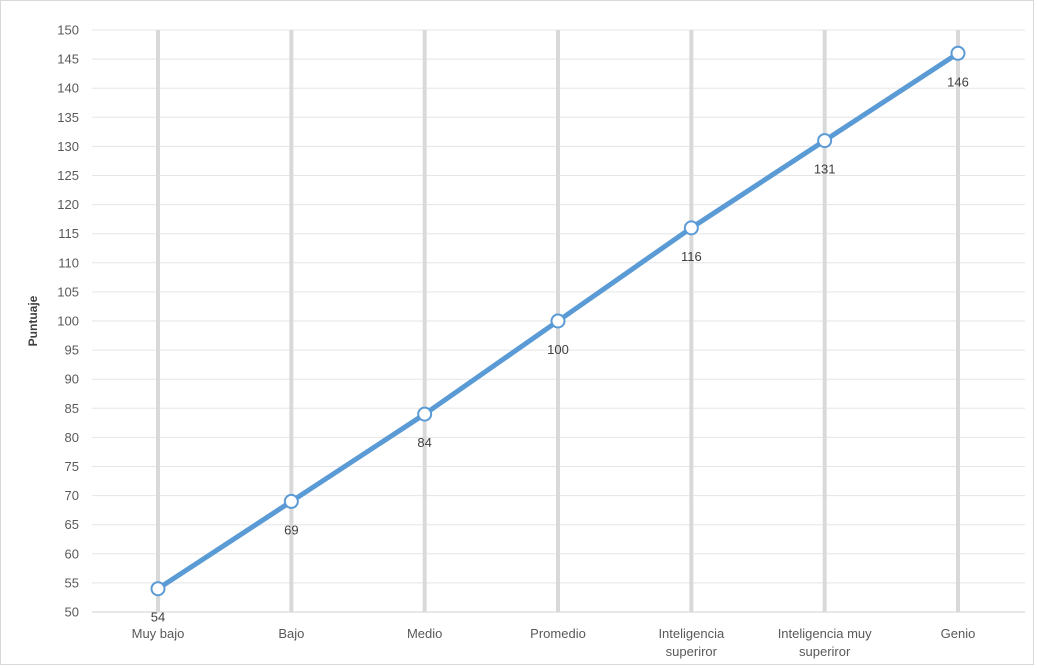 Image resolution: width=1037 pixels, height=668 pixels. What do you see at coordinates (68, 146) in the screenshot?
I see `y-tick-label: 130` at bounding box center [68, 146].